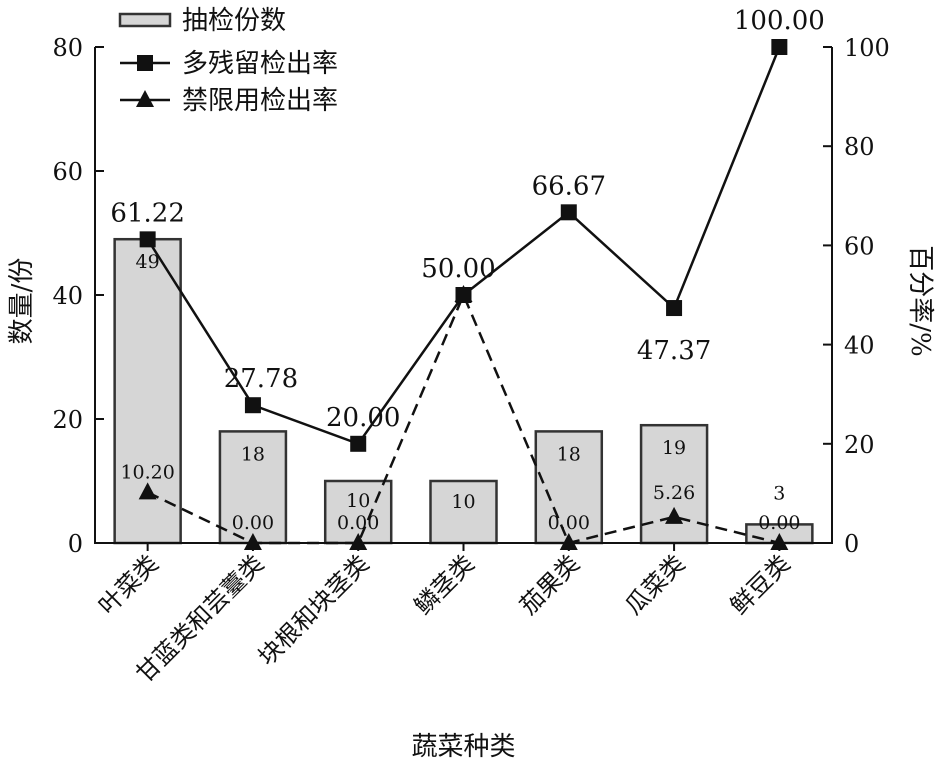  I want to click on banned-label-6: 0.00, so click(779, 523).